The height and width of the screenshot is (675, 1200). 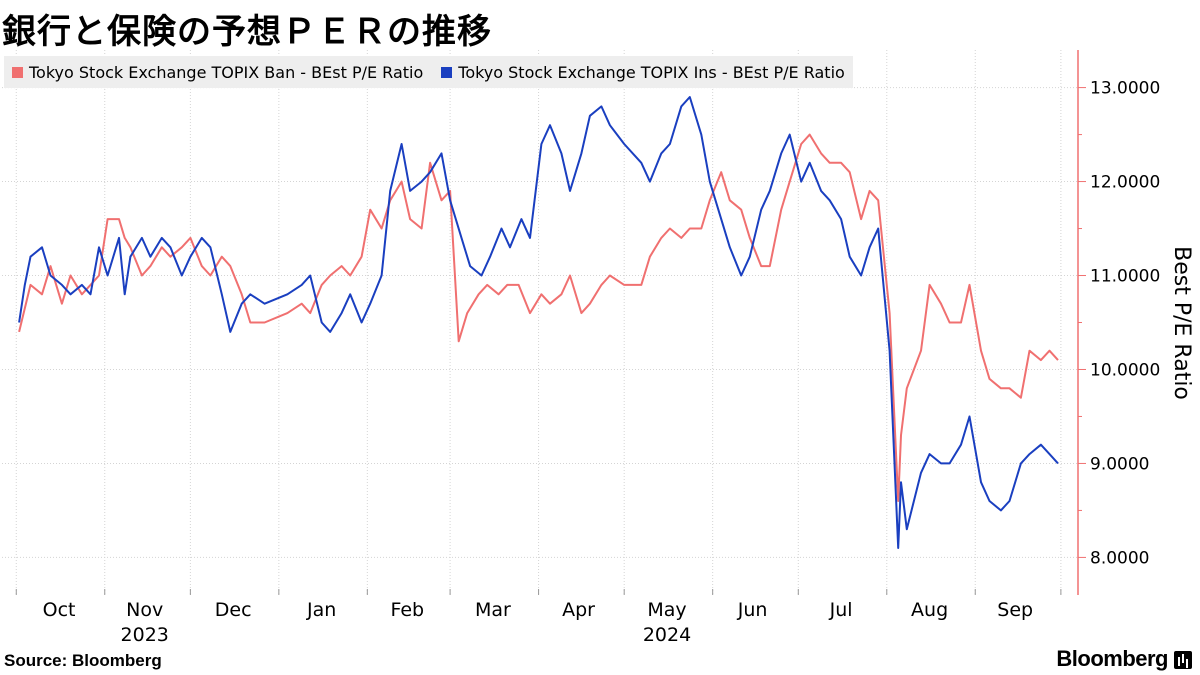 I want to click on x-tick-label: Aug, so click(x=929, y=610).